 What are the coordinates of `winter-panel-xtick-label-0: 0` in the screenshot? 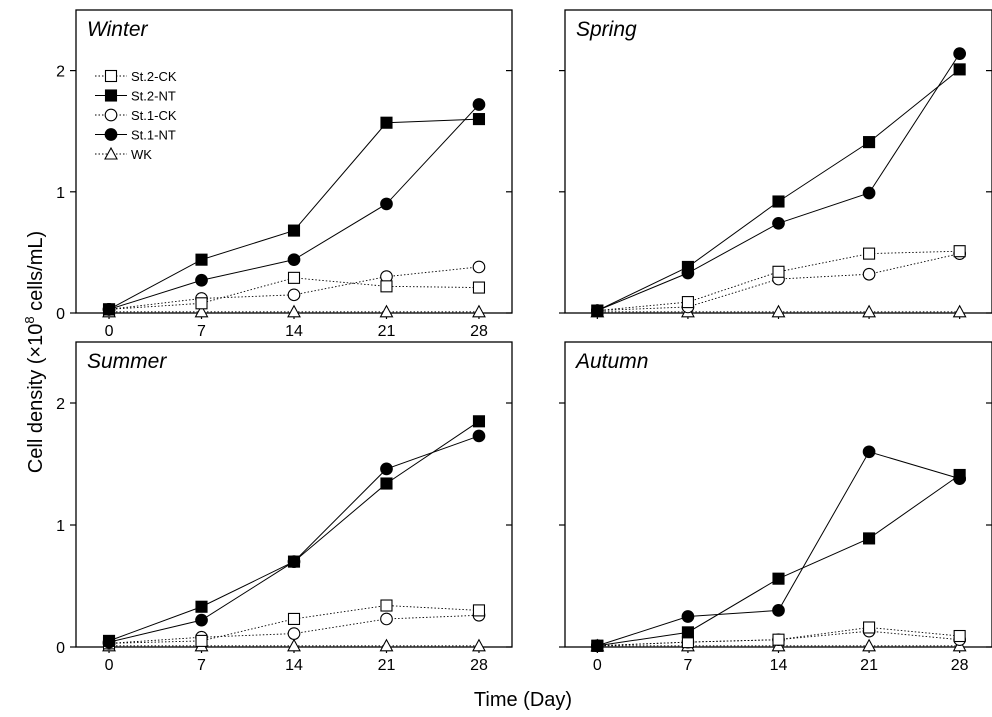 It's located at (109, 331).